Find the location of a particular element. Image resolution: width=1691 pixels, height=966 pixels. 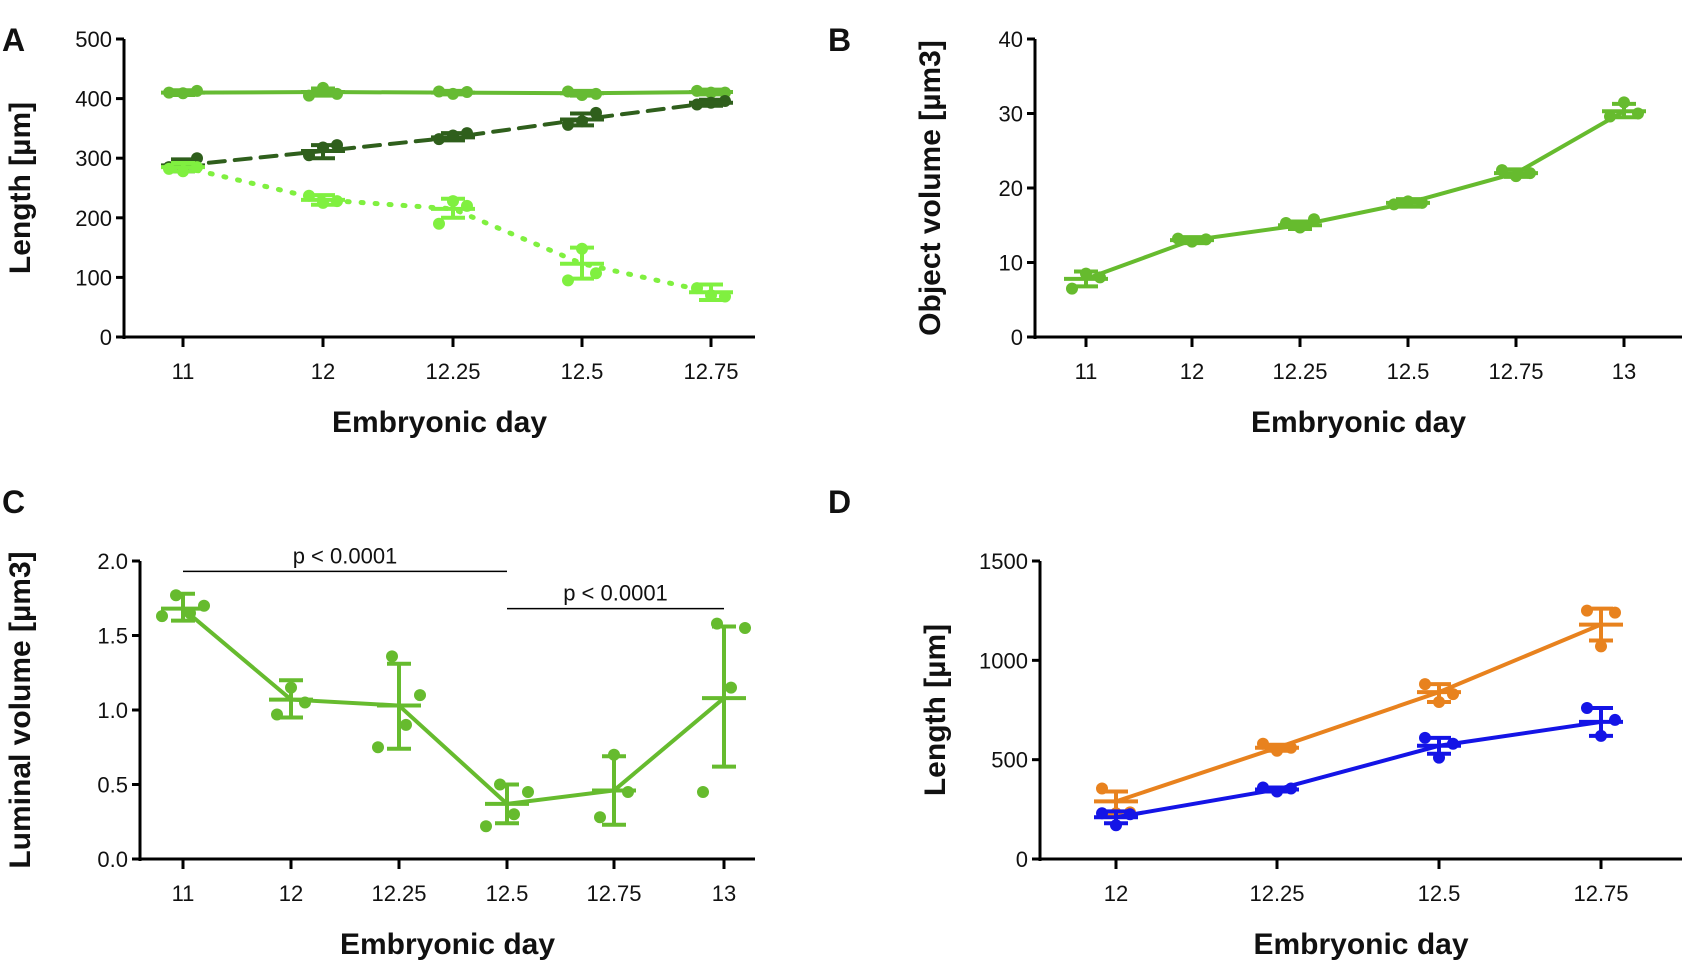

y-tick-label: 1500 is located at coordinates (1003, 561).